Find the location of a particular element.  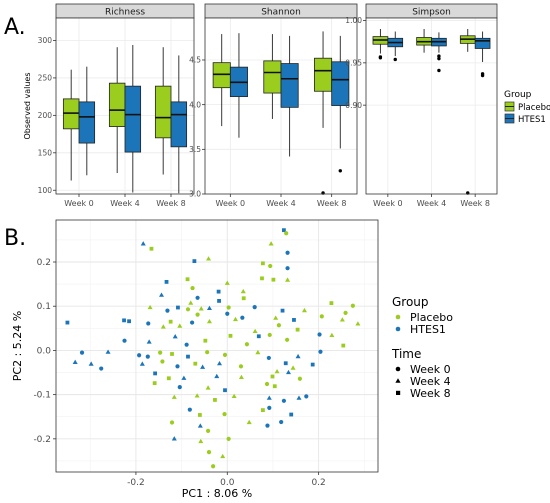

y-tick-label: 1.00 is located at coordinates (353, 20).